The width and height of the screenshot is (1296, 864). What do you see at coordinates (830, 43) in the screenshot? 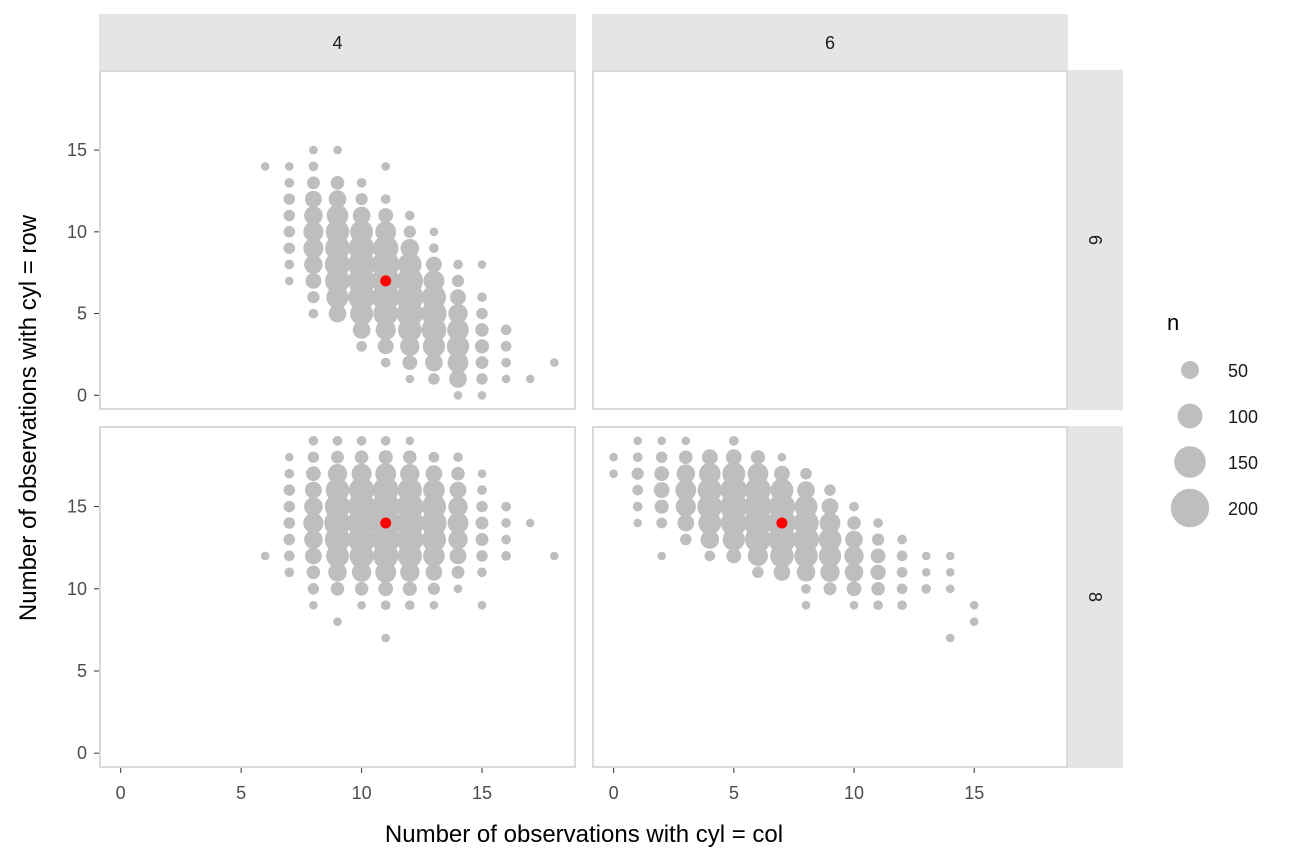
I see `strip-col-6-label: 6` at bounding box center [830, 43].